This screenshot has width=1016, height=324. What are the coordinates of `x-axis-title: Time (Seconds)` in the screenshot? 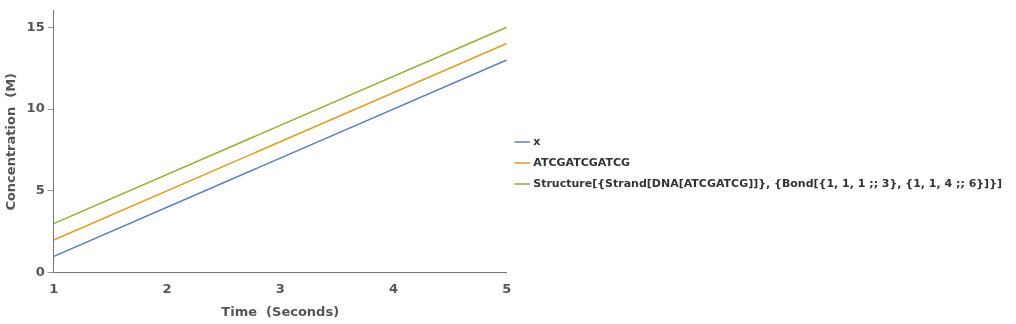 It's located at (280, 311).